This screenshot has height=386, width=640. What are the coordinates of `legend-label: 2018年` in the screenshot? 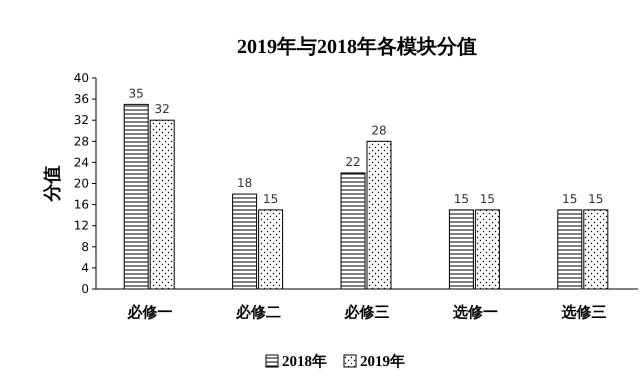 It's located at (304, 361).